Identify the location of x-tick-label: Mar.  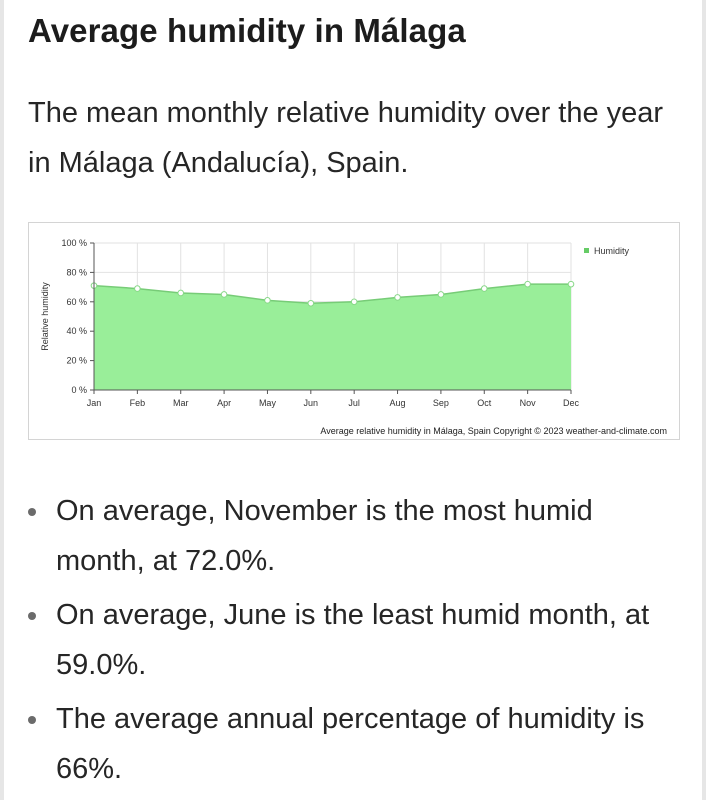
(181, 403).